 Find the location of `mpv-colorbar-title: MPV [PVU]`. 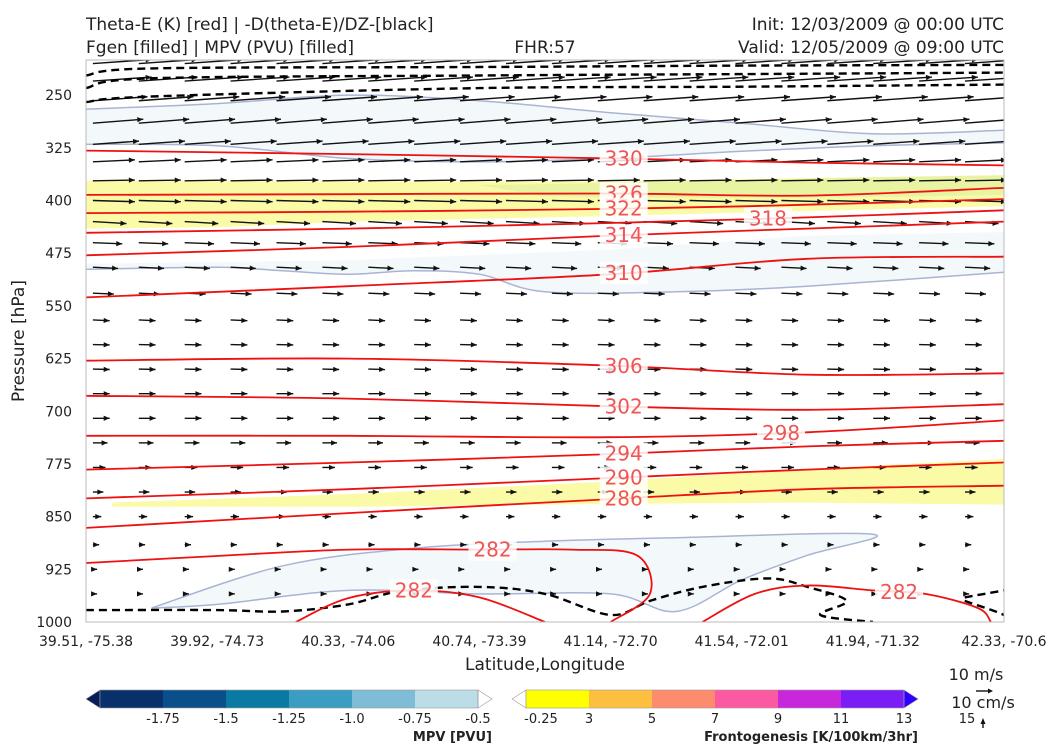

mpv-colorbar-title: MPV [PVU] is located at coordinates (452, 737).